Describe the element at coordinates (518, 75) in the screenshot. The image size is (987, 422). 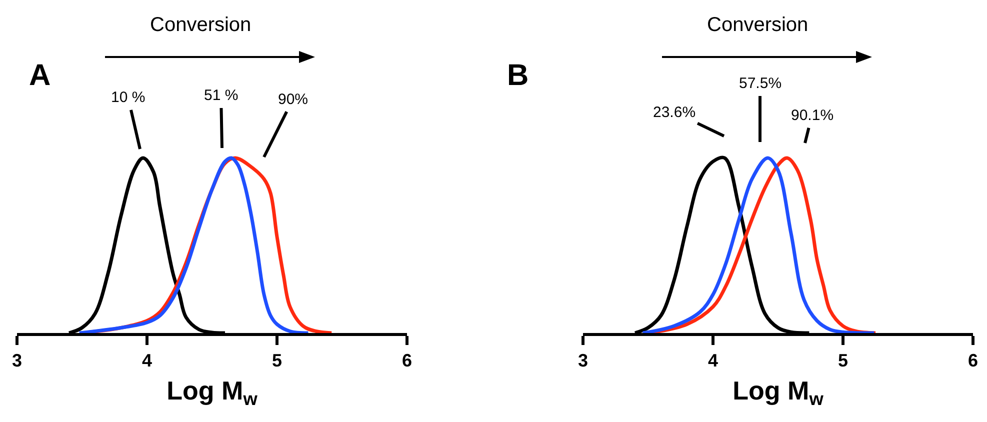
I see `text: B` at that location.